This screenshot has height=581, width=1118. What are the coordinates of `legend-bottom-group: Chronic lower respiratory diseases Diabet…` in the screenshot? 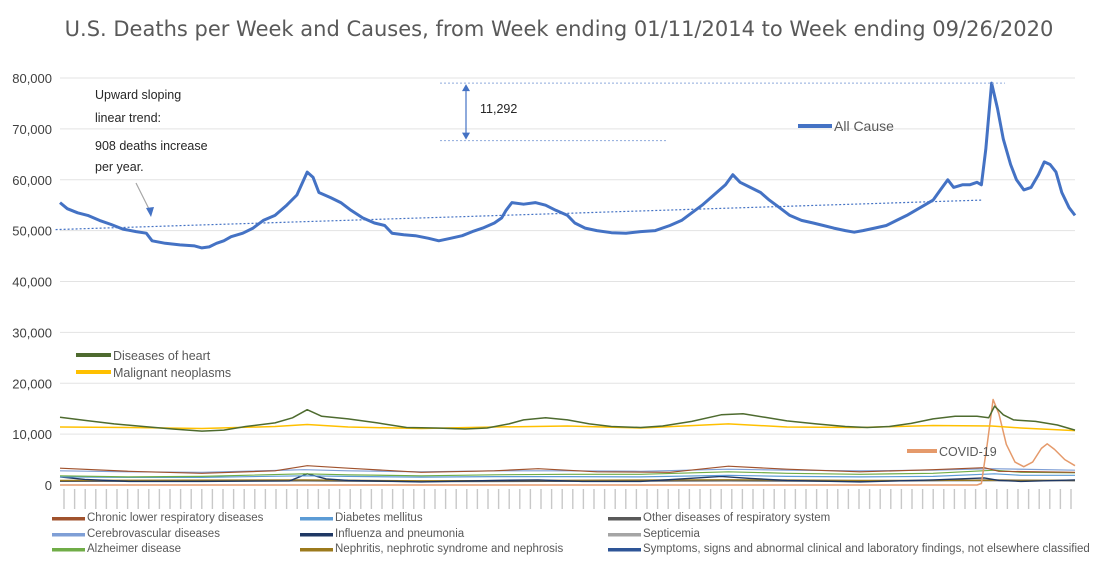 It's located at (571, 533).